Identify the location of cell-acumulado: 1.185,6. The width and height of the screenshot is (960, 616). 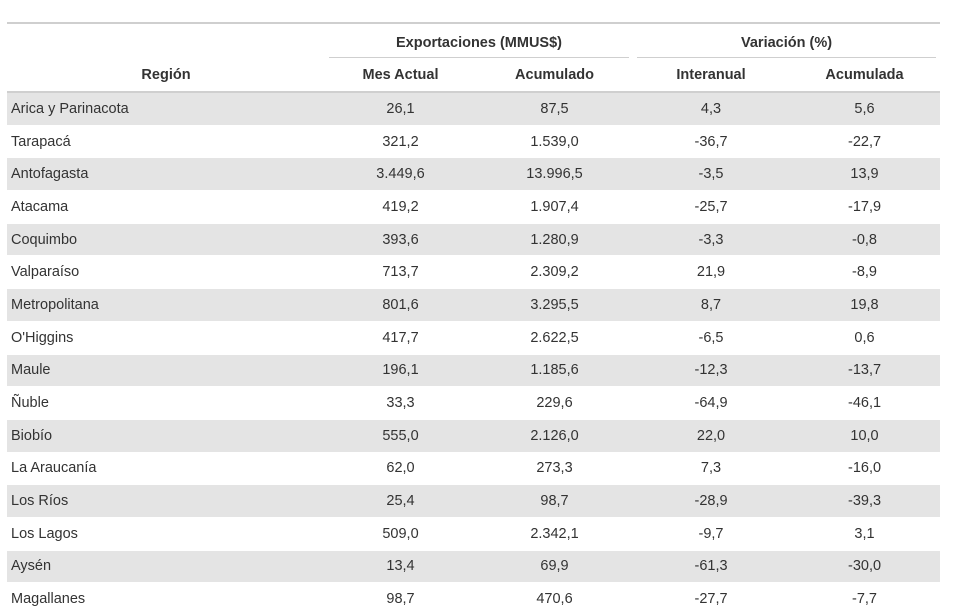
(555, 371).